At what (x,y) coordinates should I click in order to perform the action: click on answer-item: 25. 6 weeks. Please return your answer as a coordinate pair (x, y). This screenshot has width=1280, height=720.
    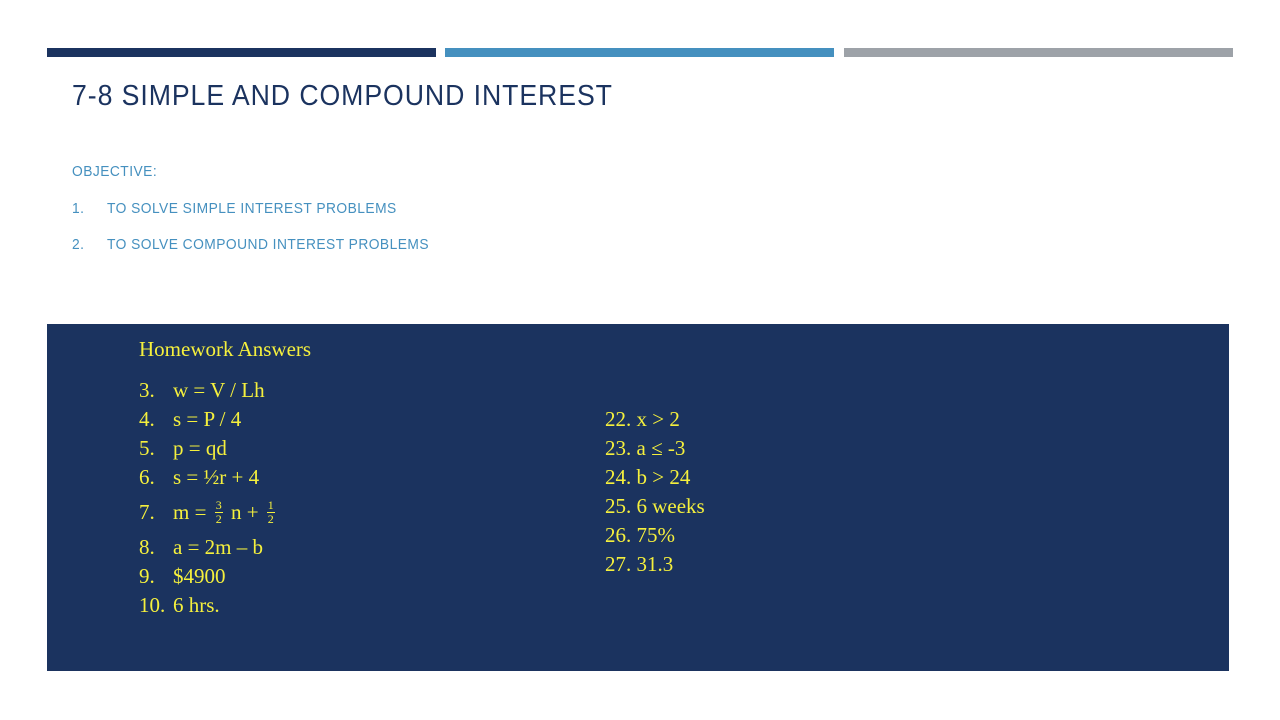
    Looking at the image, I should click on (655, 506).